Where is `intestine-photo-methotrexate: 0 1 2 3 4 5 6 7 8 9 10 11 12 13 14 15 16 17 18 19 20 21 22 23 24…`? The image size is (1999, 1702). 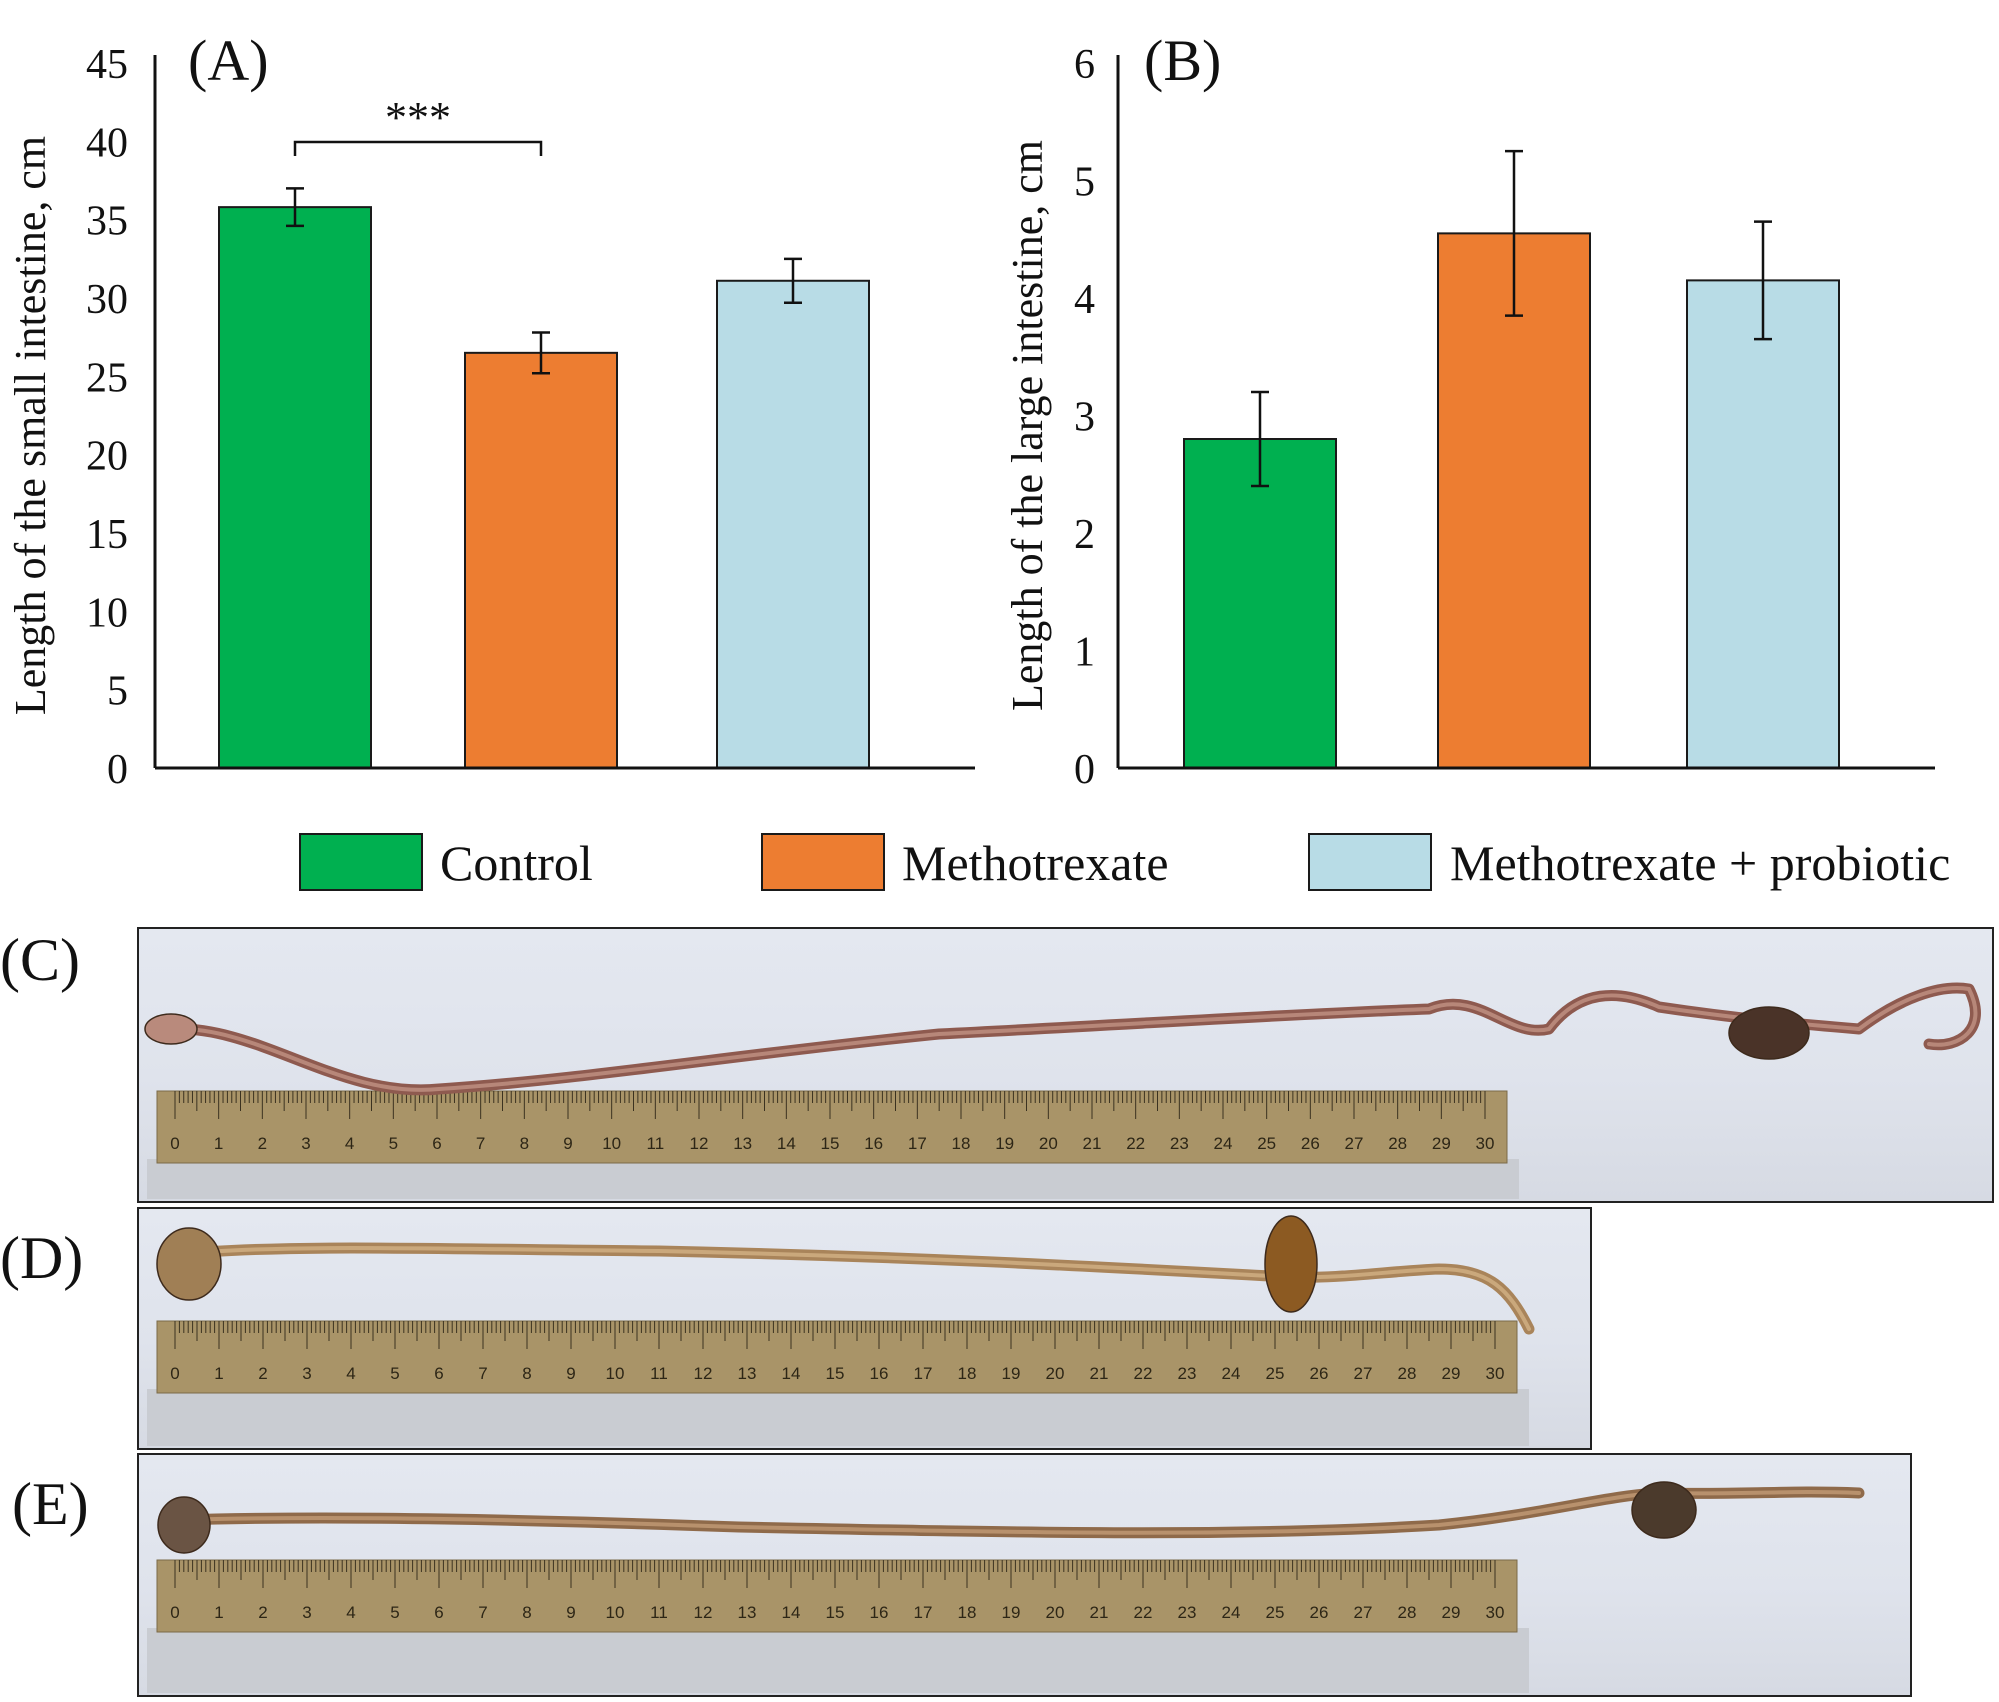
intestine-photo-methotrexate: 0 1 2 3 4 5 6 7 8 9 10 11 12 13 14 15 16 17 18 19 20 21 22 23 24… is located at coordinates (864, 1328).